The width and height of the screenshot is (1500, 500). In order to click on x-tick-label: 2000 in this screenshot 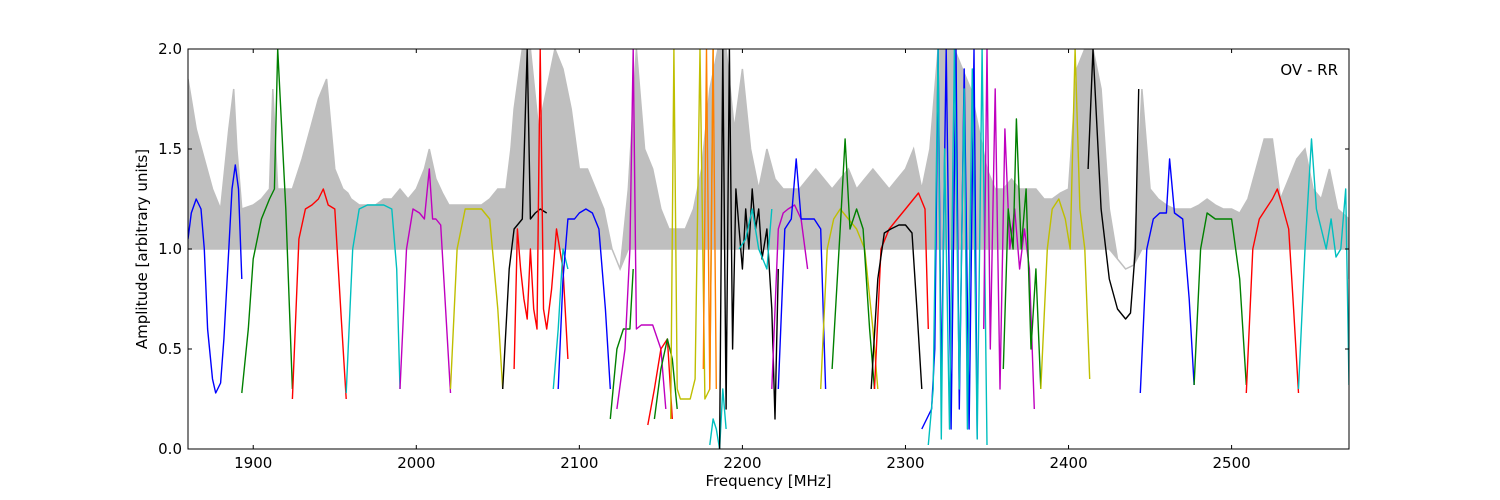, I will do `click(416, 463)`.